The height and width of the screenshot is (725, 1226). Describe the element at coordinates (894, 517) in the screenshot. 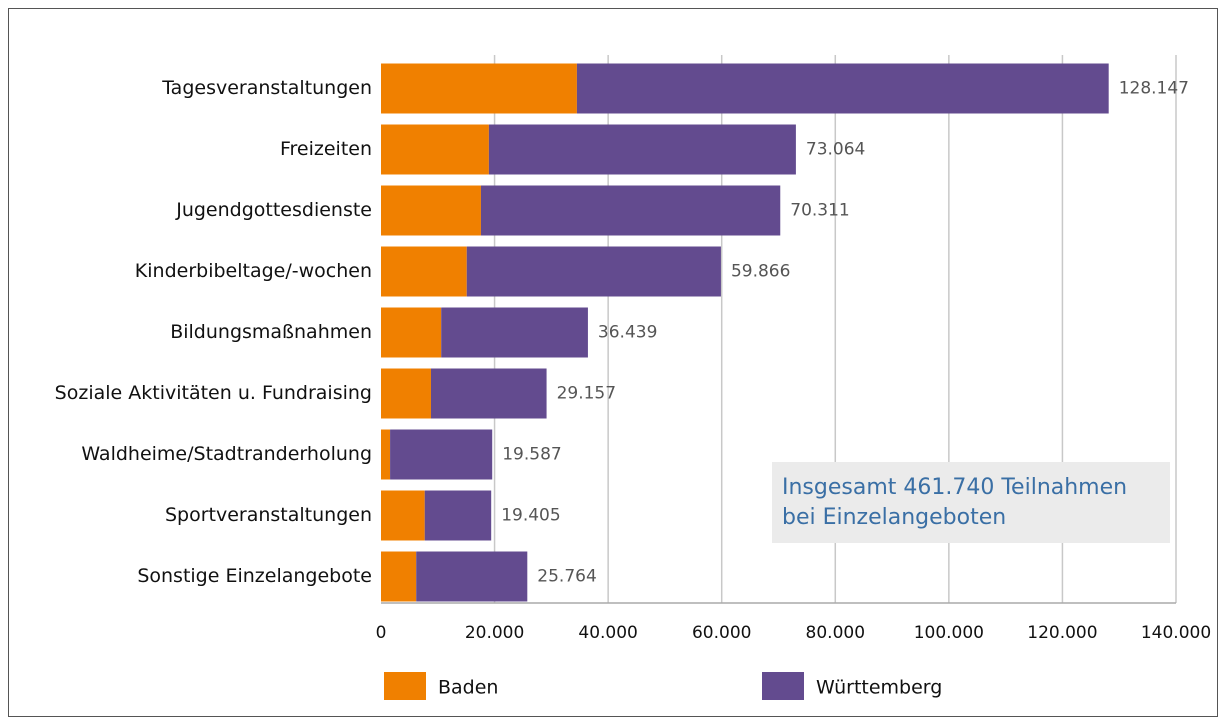

I see `annotation-text: bei Einzelangeboten` at that location.